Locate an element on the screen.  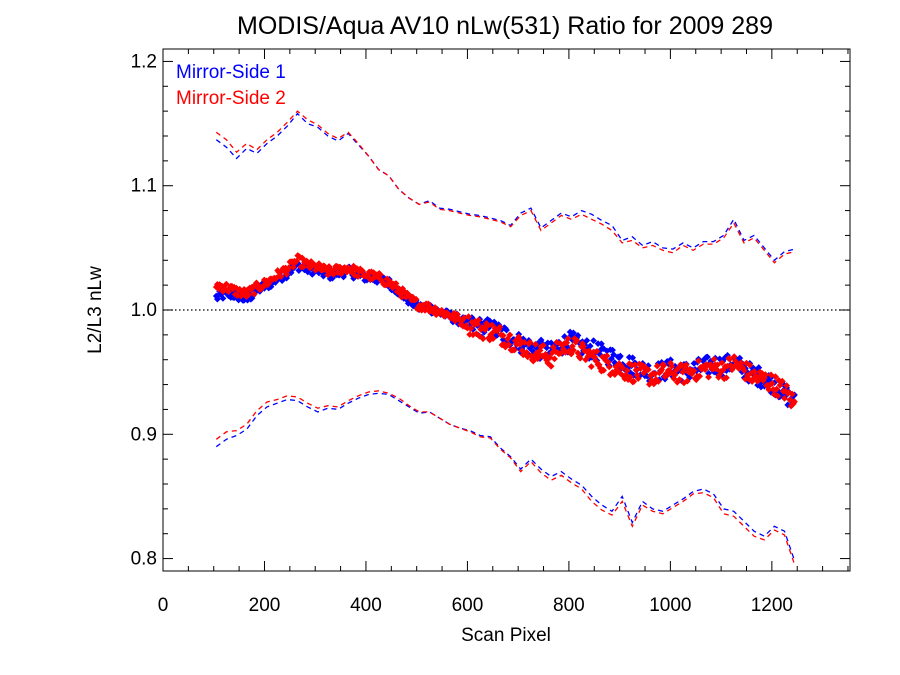
x-tick-label: 400 is located at coordinates (366, 605).